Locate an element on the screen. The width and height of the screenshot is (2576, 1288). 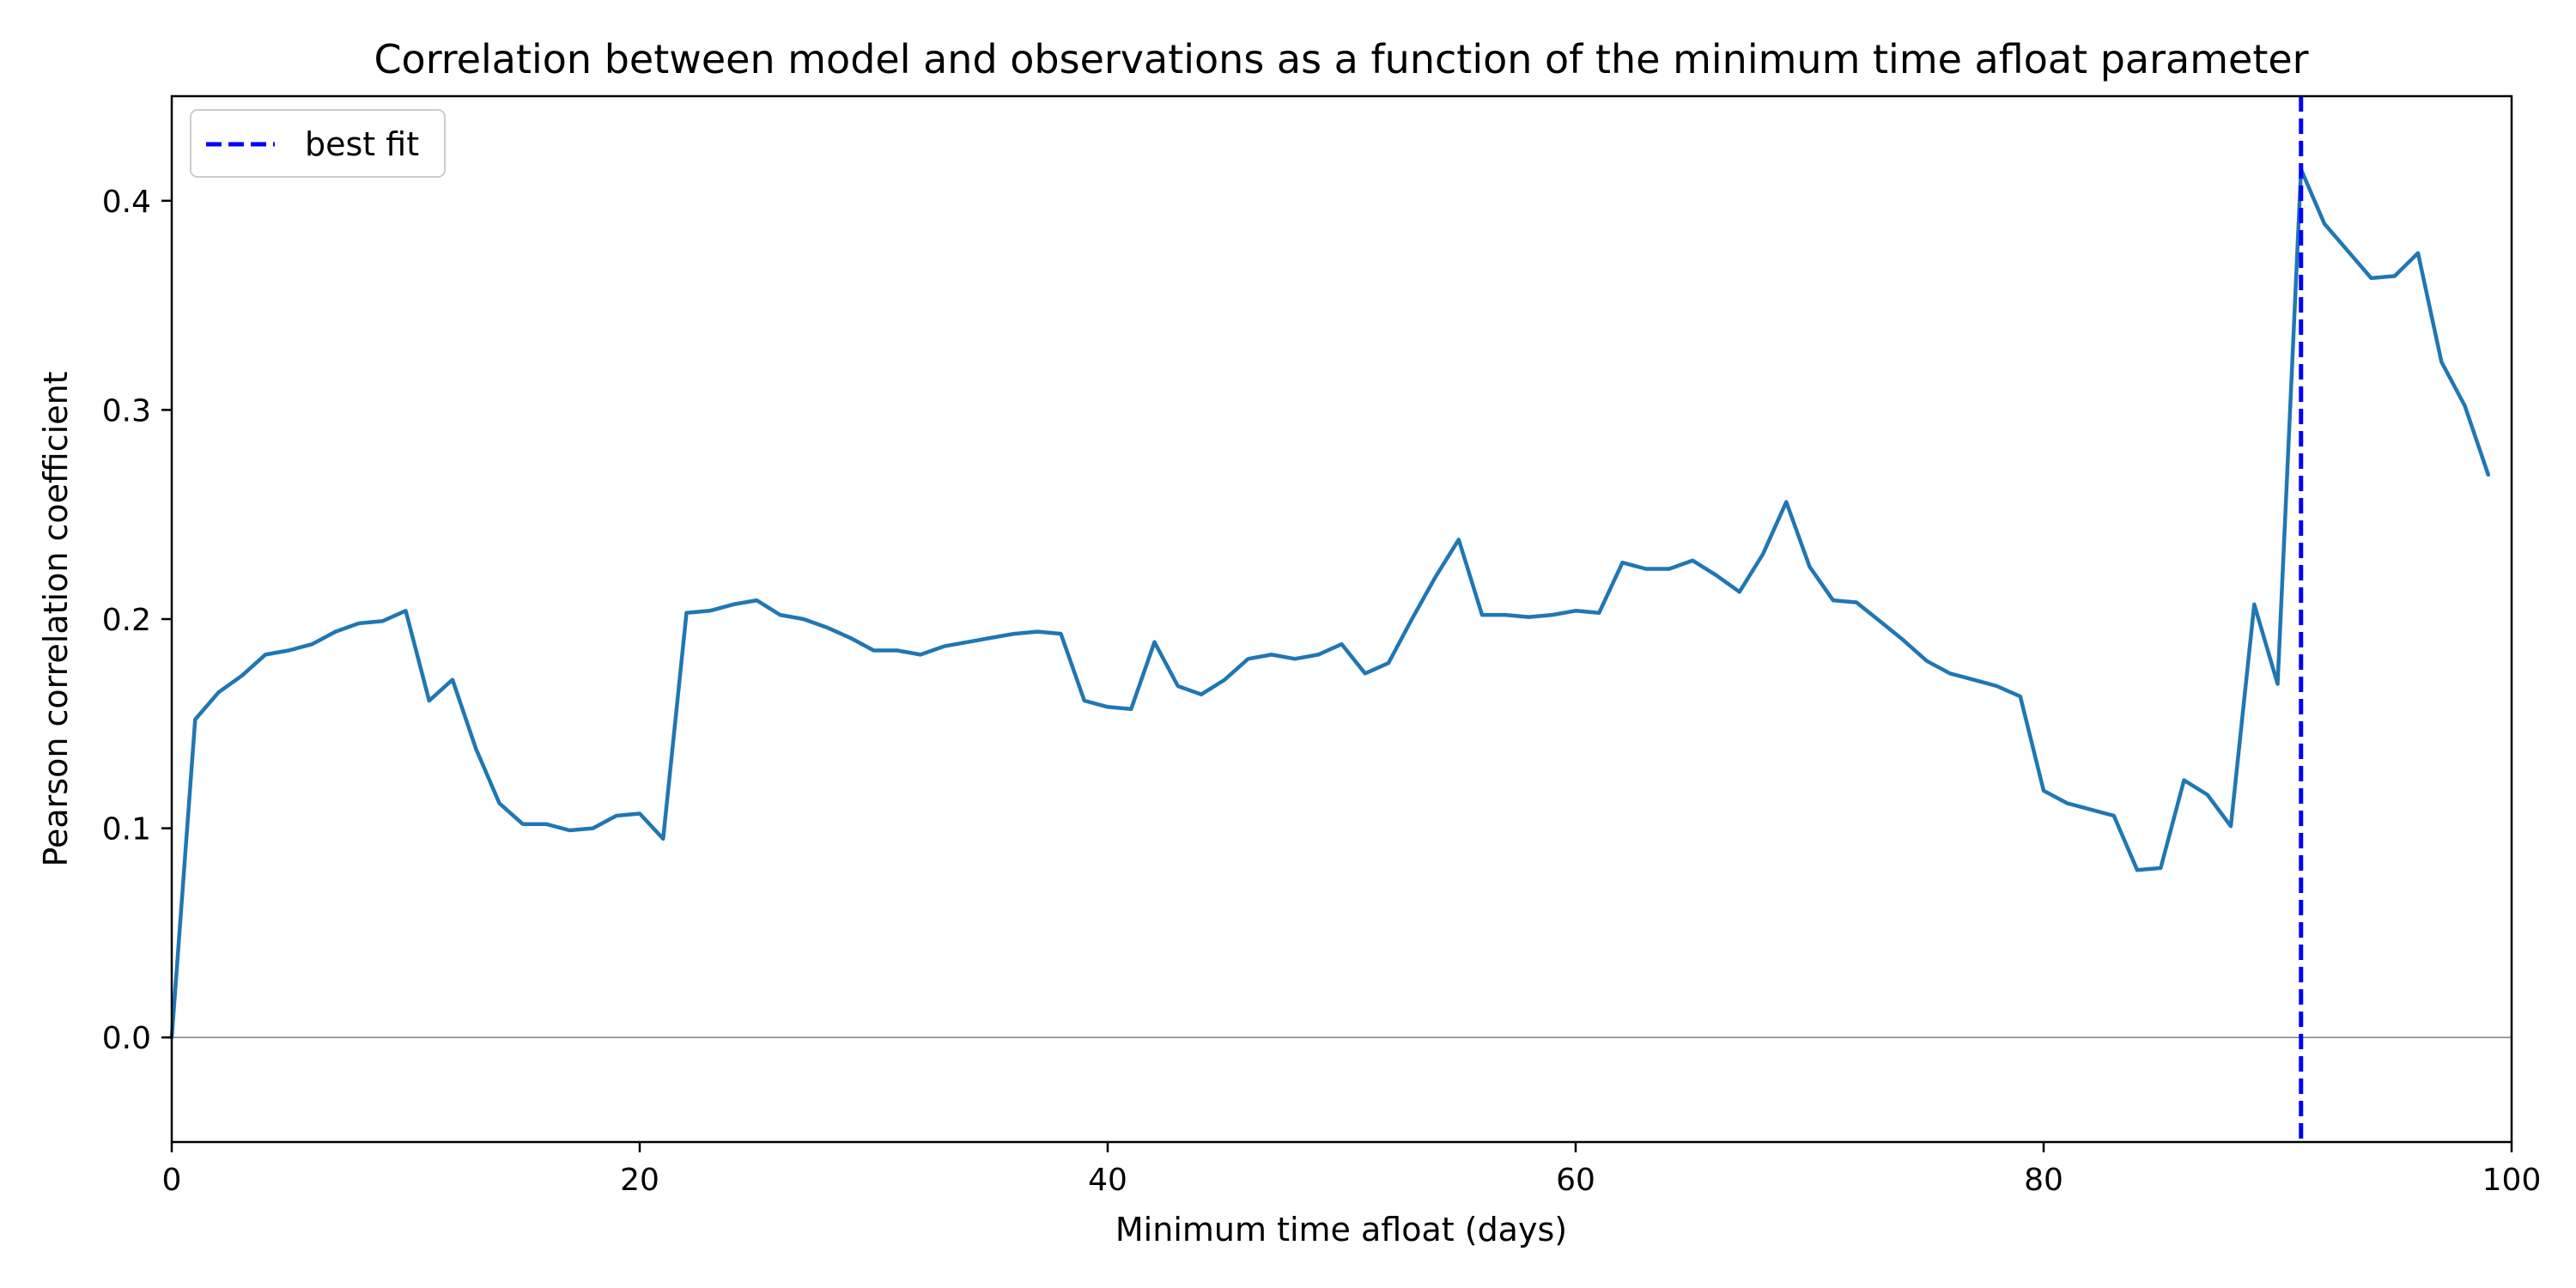
x-tick-label: 20 is located at coordinates (640, 1180).